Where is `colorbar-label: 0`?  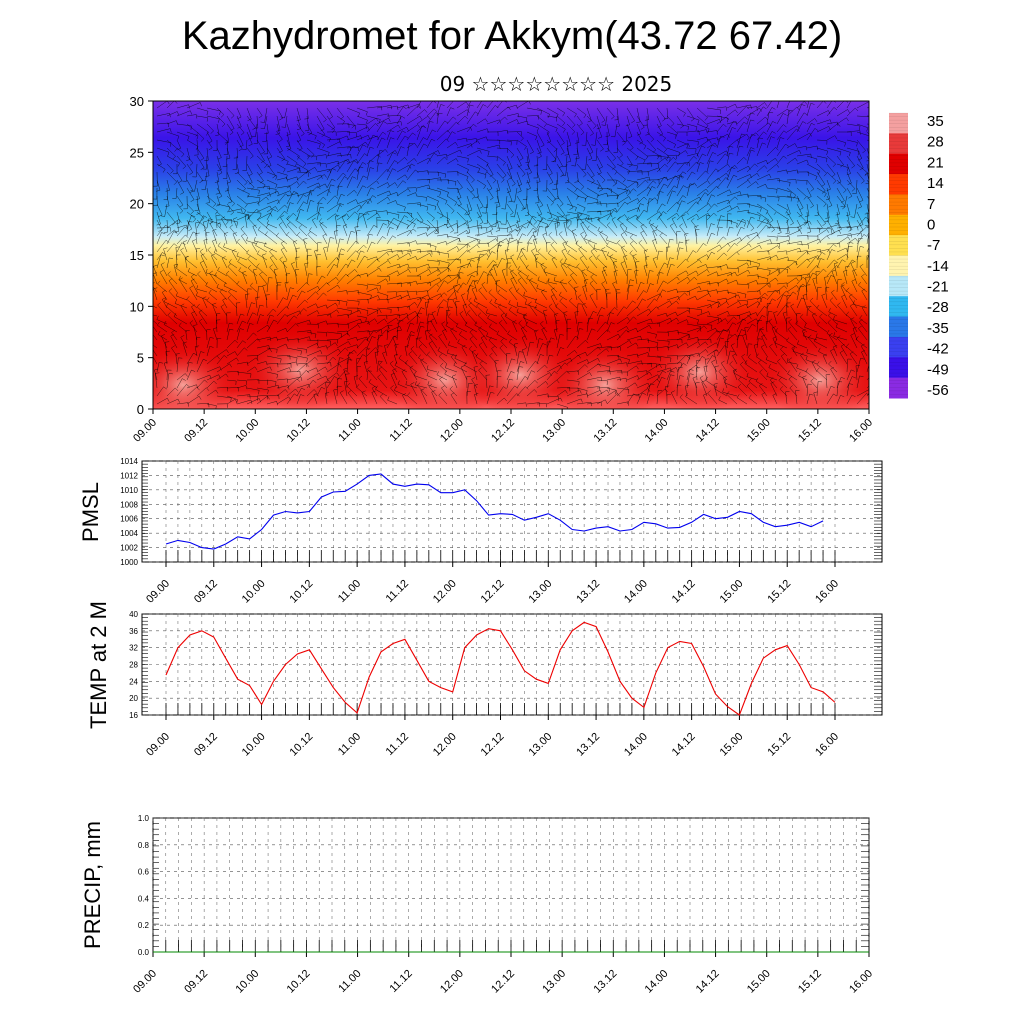 colorbar-label: 0 is located at coordinates (931, 224).